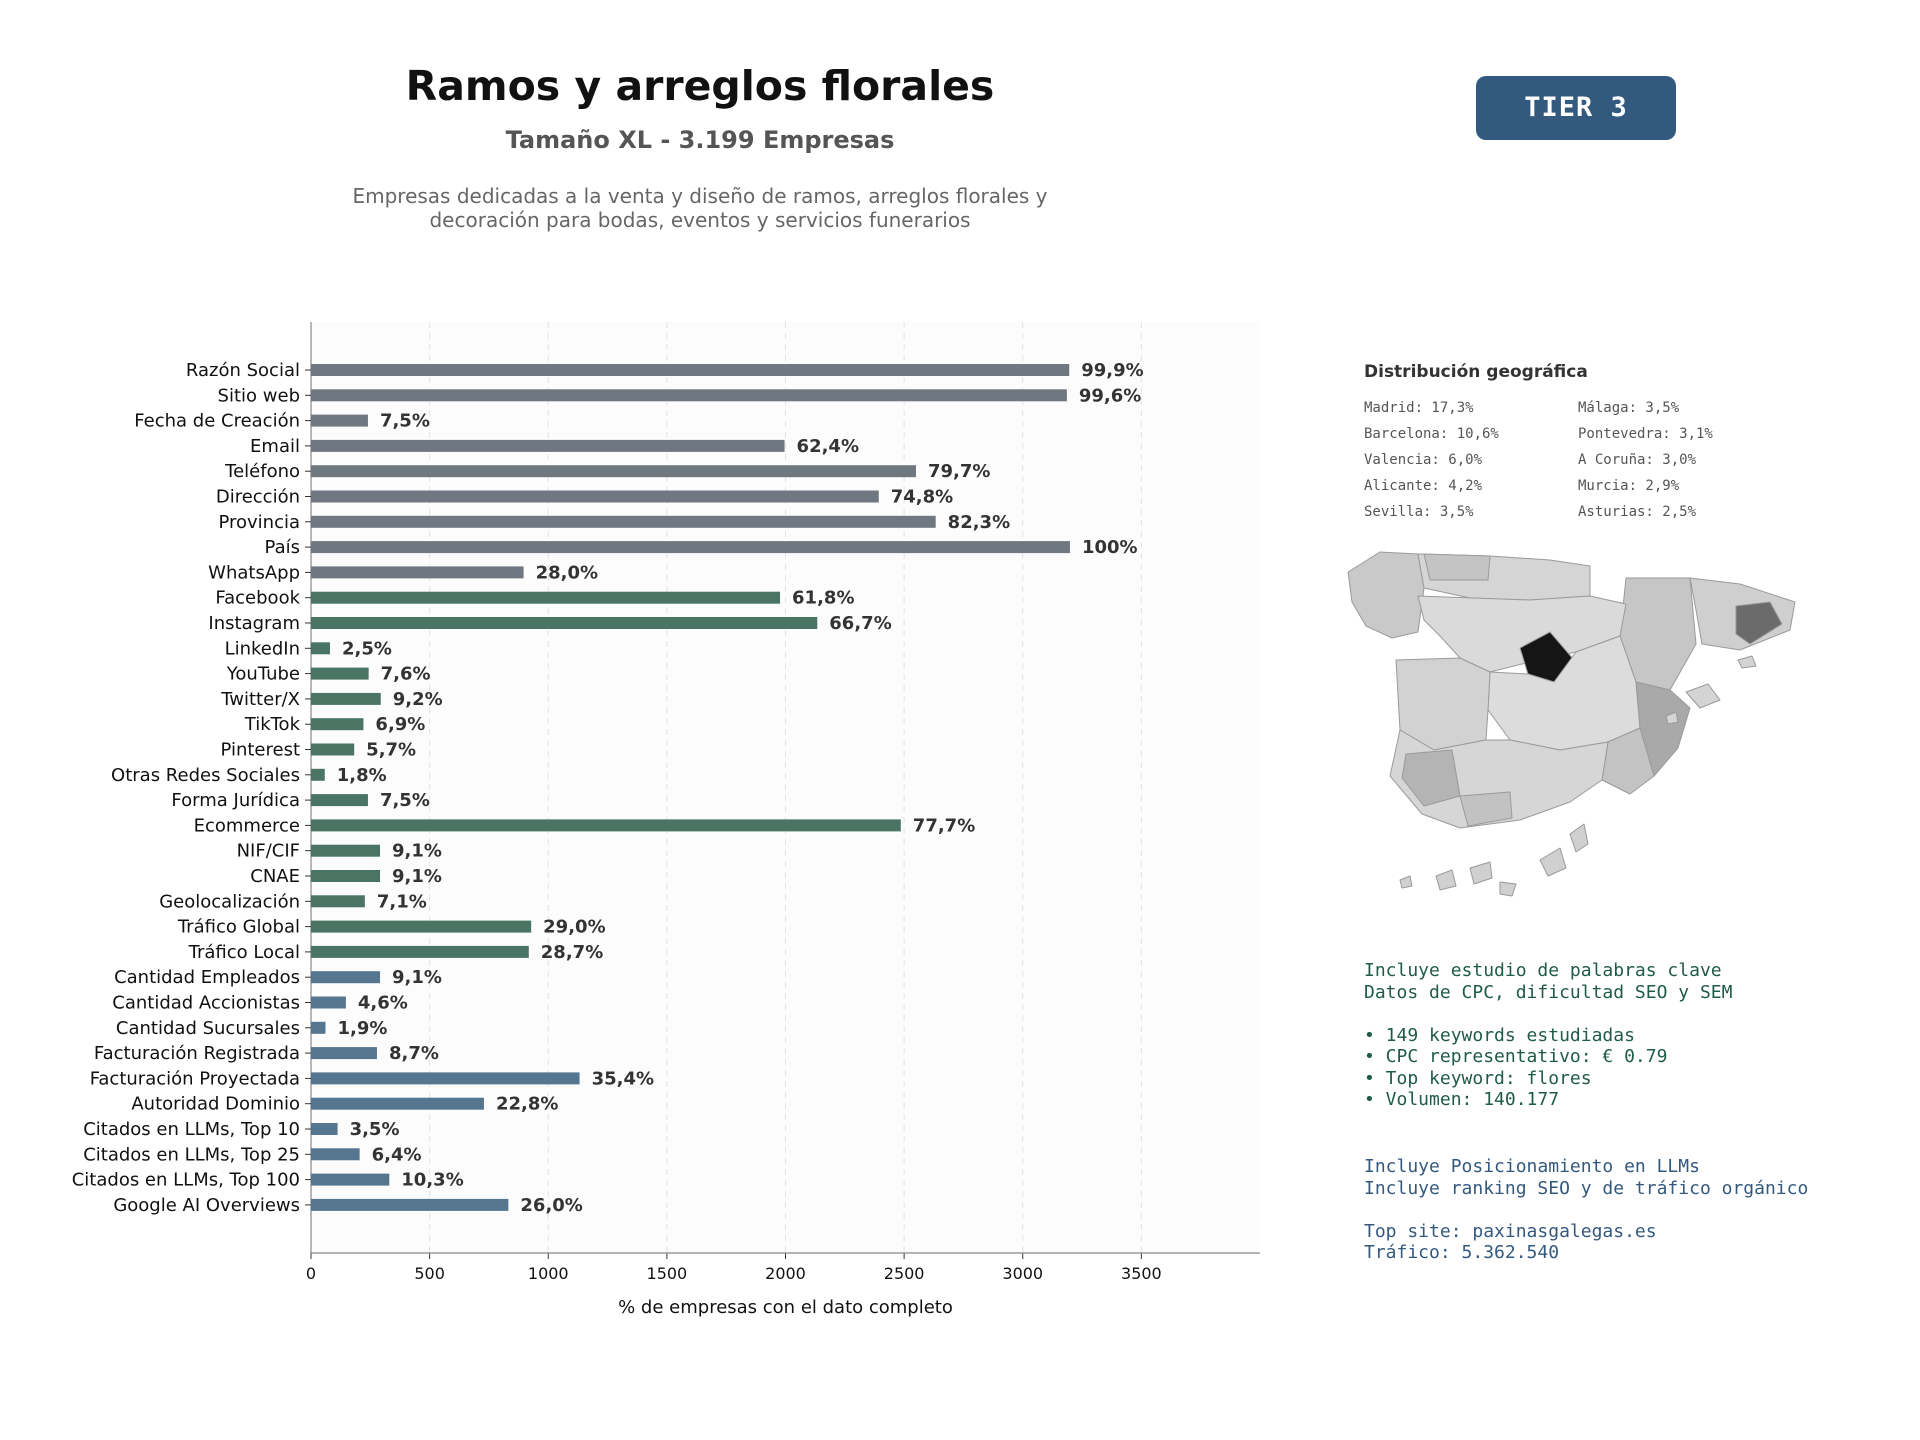 This screenshot has height=1440, width=1920. What do you see at coordinates (1457, 567) in the screenshot?
I see `map-asturias` at bounding box center [1457, 567].